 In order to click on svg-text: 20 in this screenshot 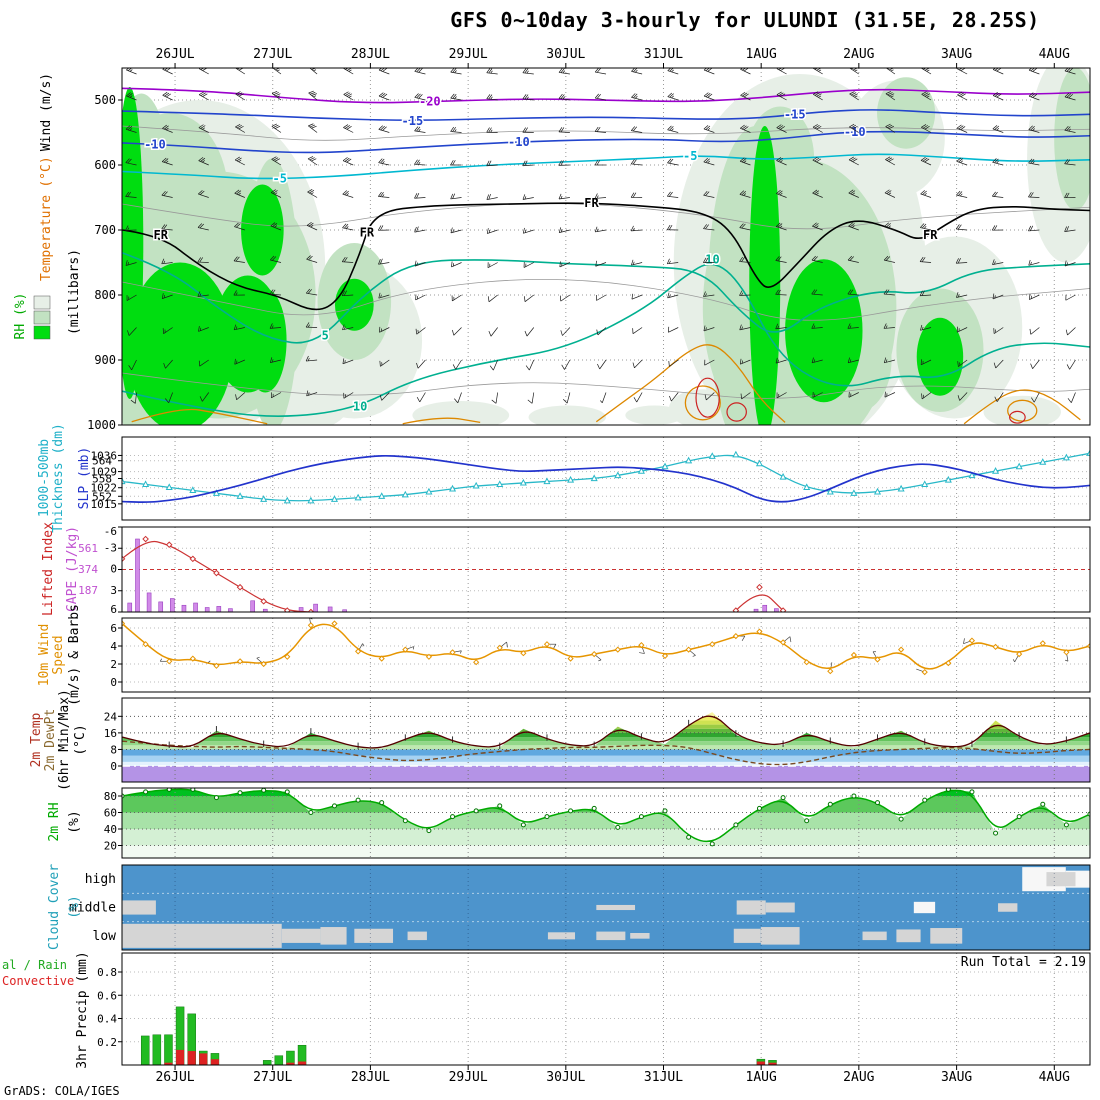, I will do `click(110, 846)`.